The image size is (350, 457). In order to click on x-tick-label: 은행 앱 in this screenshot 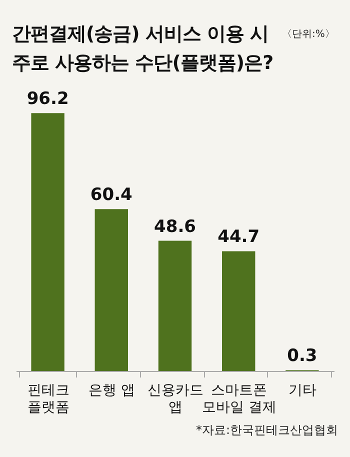, I will do `click(112, 390)`.